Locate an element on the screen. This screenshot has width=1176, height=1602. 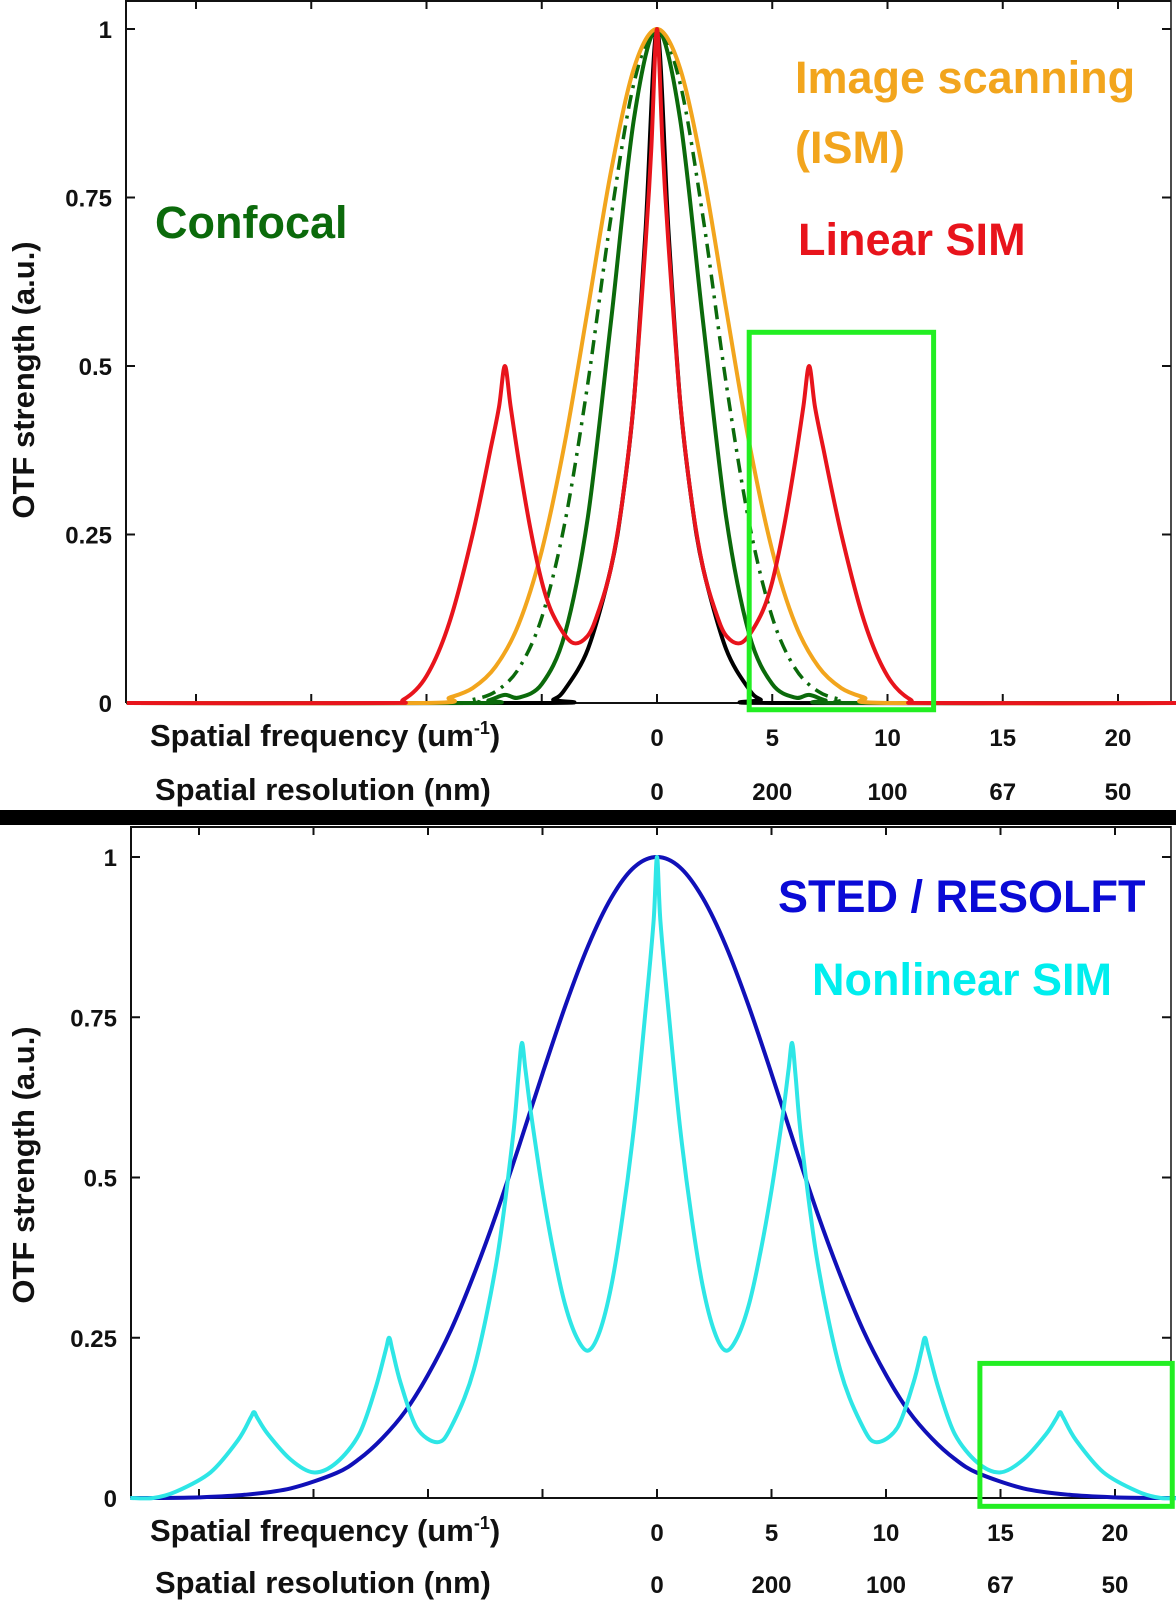
legend-label: Linear SIM is located at coordinates (912, 239).